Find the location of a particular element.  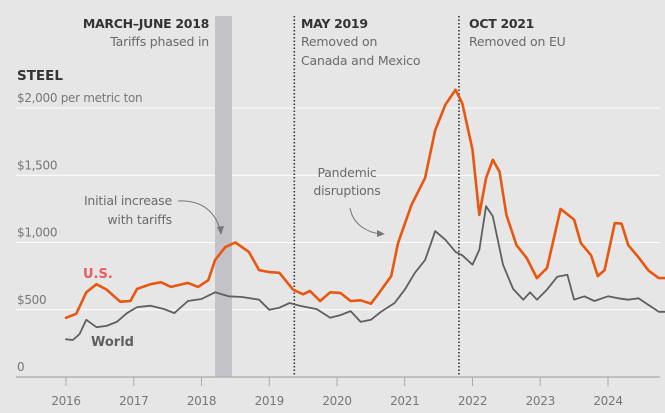

band-annotation-text: Tariffs phased in is located at coordinates (159, 41).